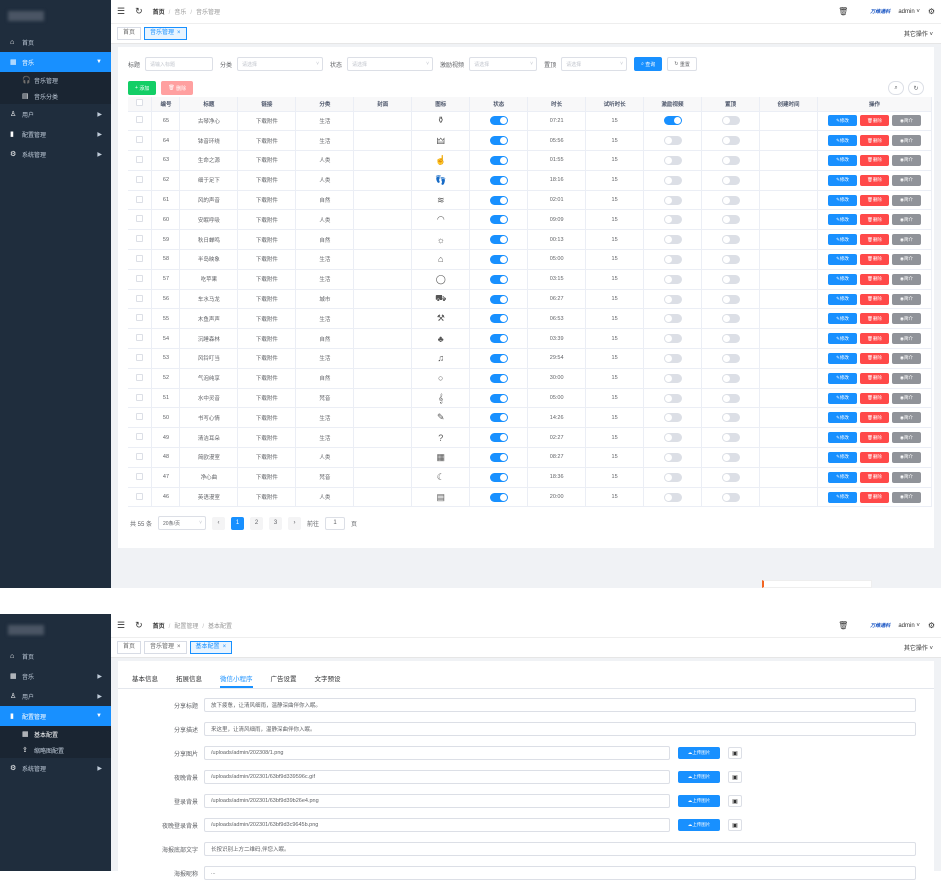 This screenshot has width=941, height=885. I want to click on config-tab: 文字预设, so click(327, 679).